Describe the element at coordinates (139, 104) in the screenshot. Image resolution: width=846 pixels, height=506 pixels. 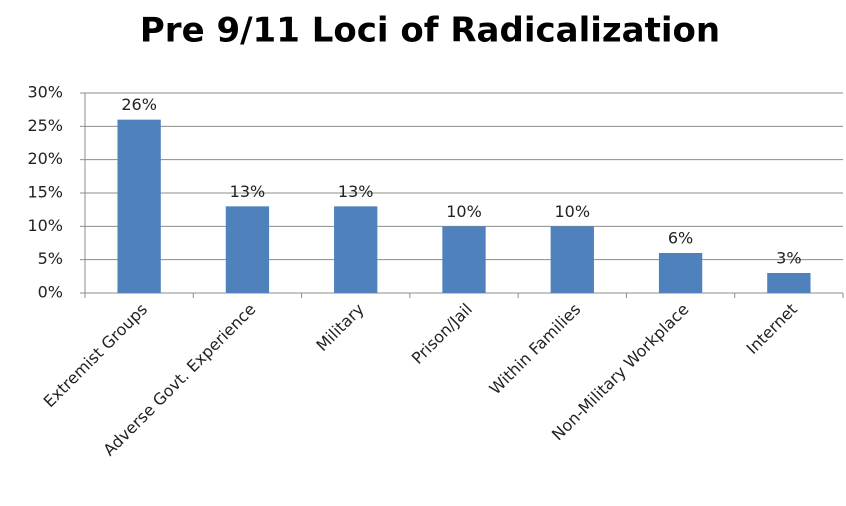
I see `value-label: 26%` at that location.